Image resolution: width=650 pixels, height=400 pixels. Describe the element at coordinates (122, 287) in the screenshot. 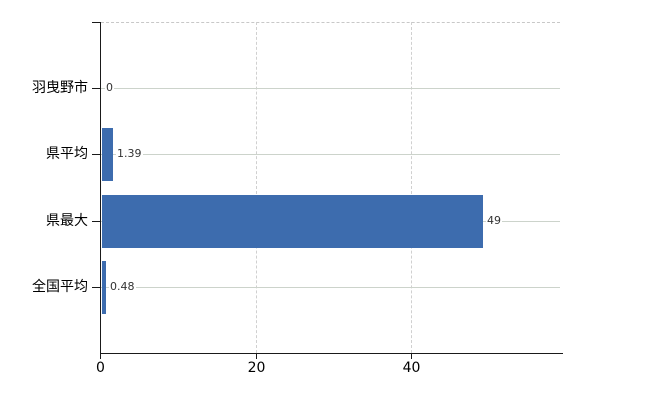

I see `value-label: 0.48` at that location.